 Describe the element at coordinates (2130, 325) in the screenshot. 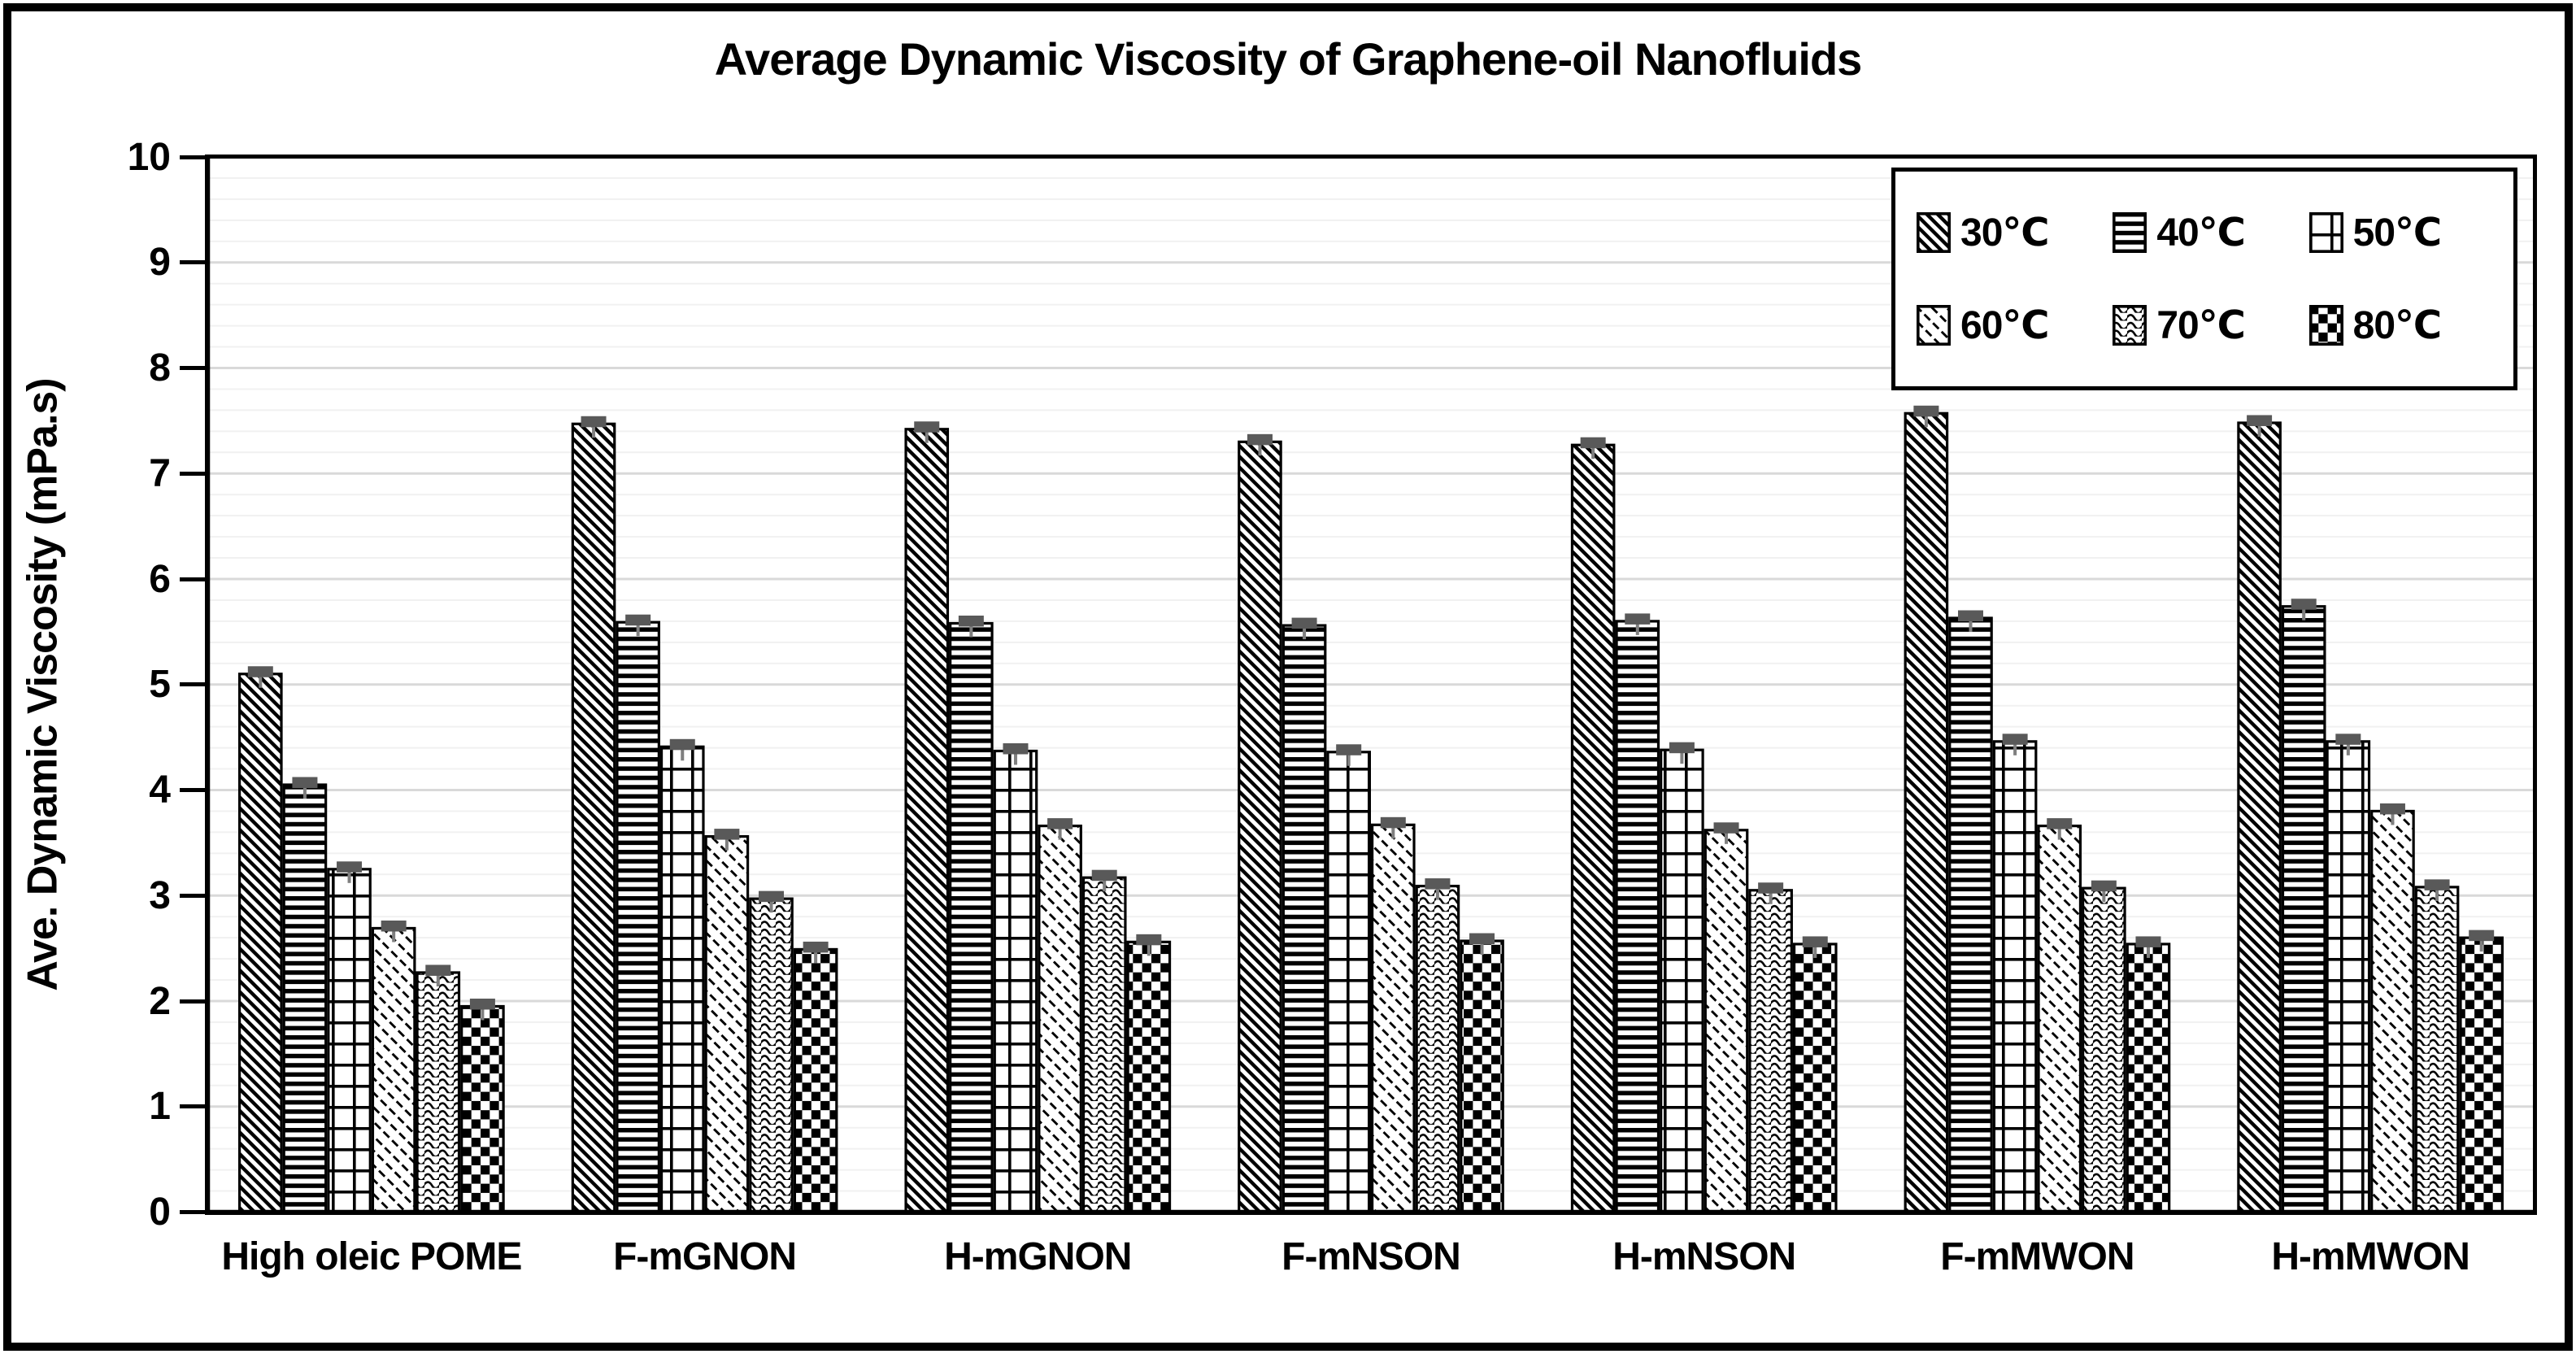

I see `legend-swatch-wave-icon` at that location.